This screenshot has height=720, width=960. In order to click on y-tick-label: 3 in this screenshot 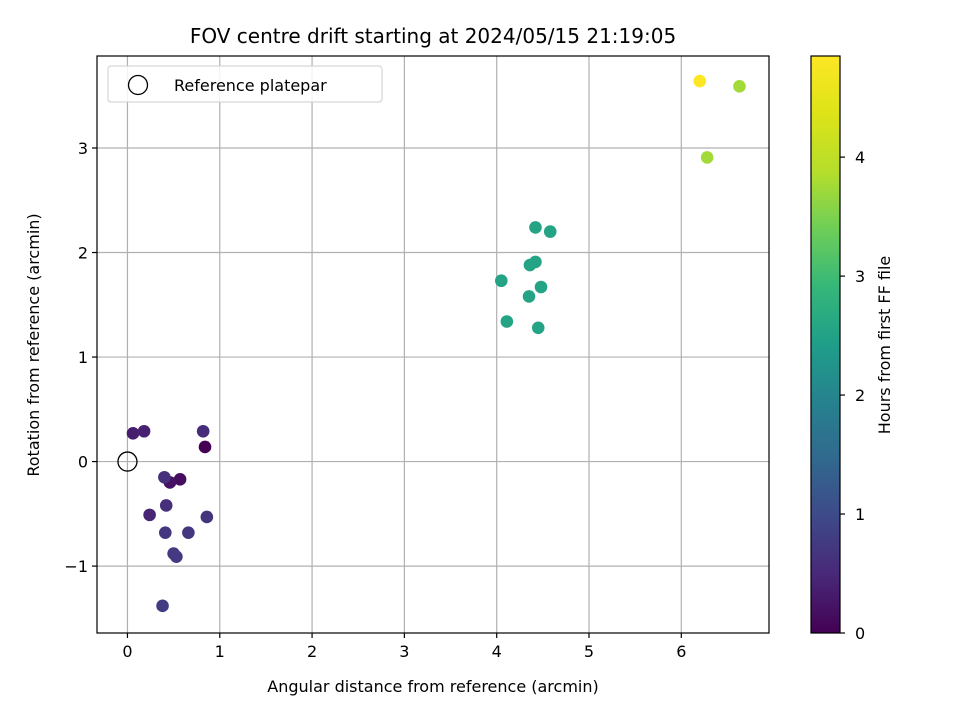, I will do `click(83, 148)`.